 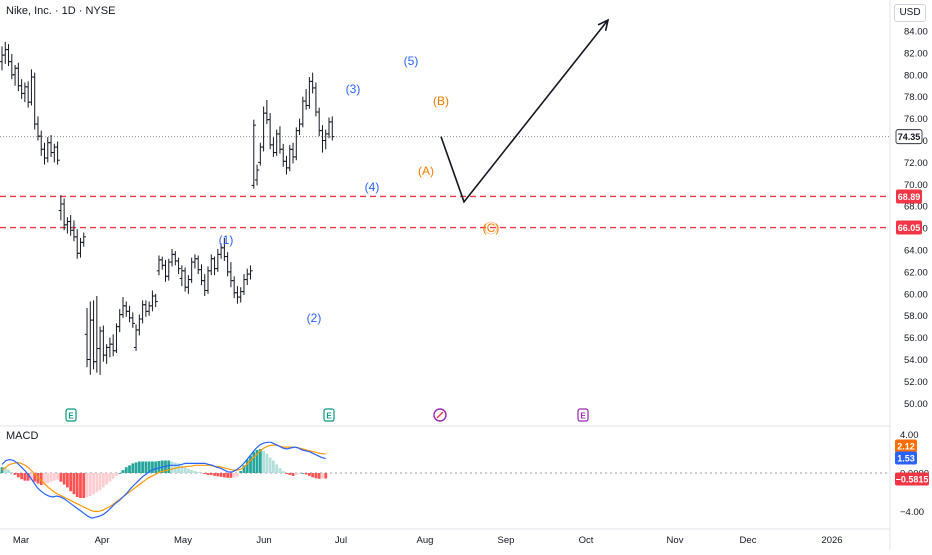 I want to click on projection-arrowhead, so click(x=603, y=24).